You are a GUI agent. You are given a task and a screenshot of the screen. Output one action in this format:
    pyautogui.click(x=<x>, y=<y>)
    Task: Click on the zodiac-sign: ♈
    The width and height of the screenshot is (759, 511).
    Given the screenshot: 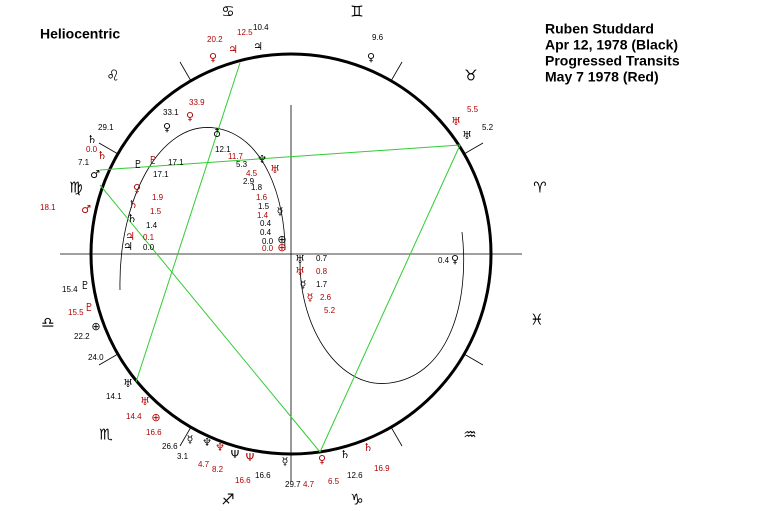 What is the action you would take?
    pyautogui.click(x=539, y=188)
    